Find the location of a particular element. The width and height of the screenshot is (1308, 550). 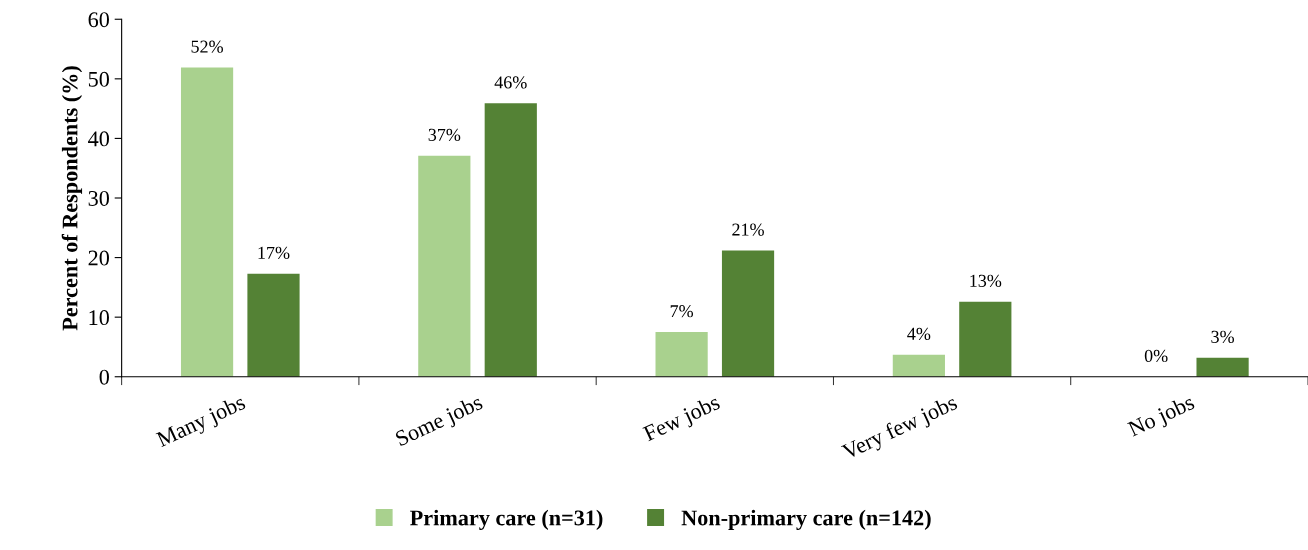

y-tick-label: 10 is located at coordinates (99, 318).